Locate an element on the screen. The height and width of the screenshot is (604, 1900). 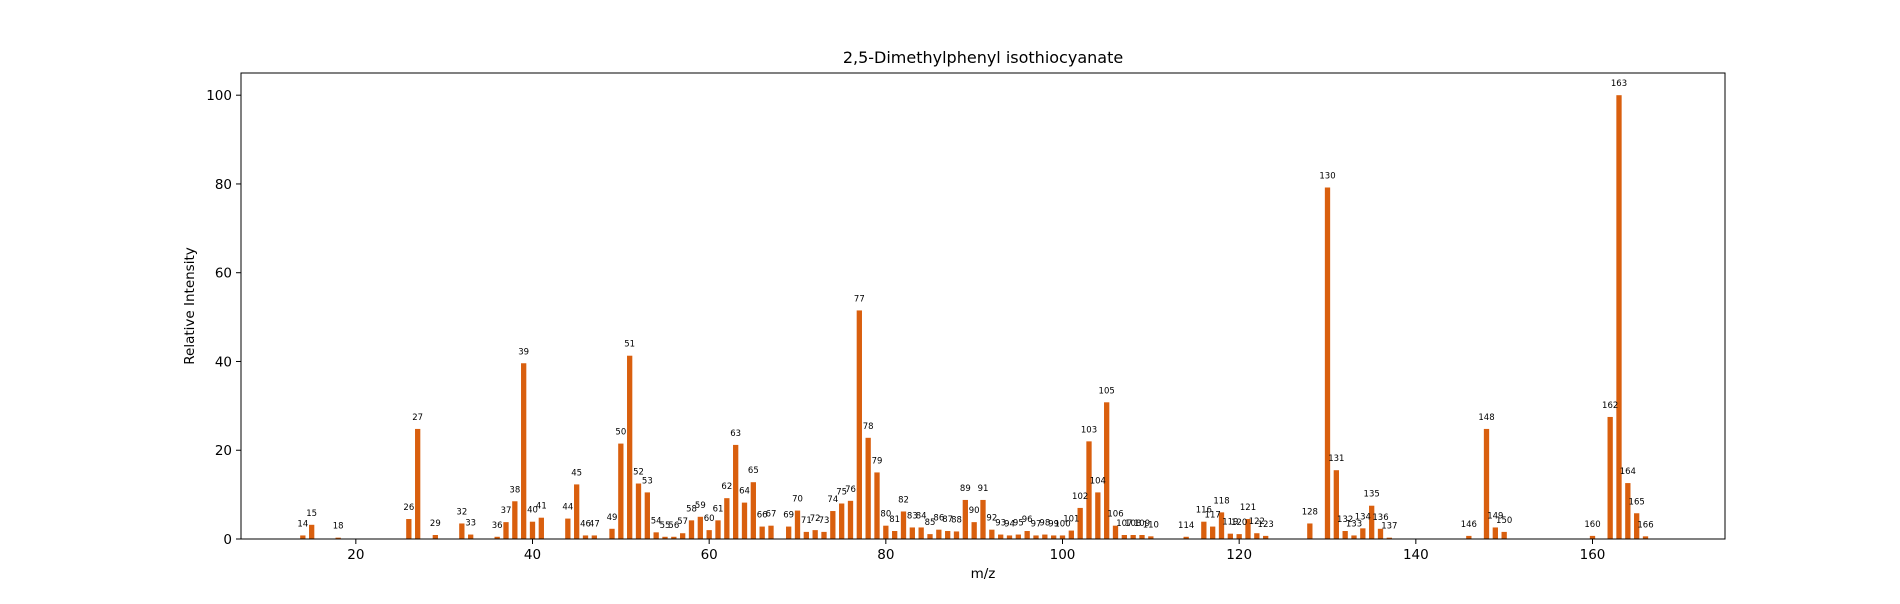
peak-label-75: 75 is located at coordinates (841, 492).